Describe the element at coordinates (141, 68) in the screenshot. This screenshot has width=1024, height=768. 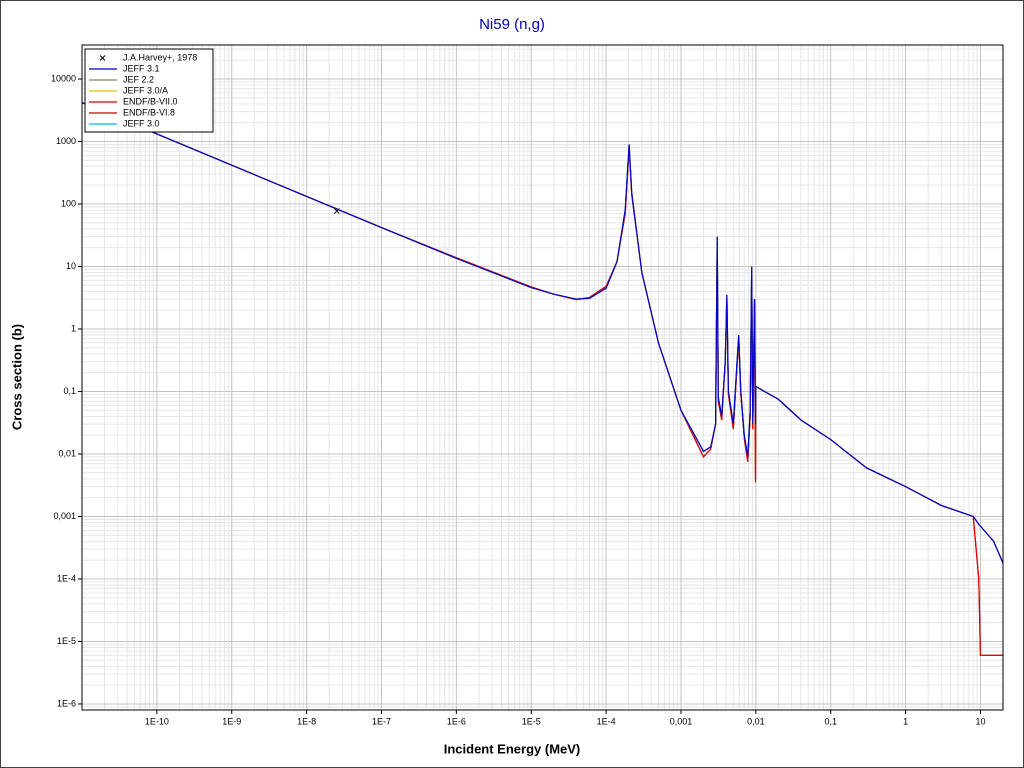
I see `legend-label: JEFF 3.1` at that location.